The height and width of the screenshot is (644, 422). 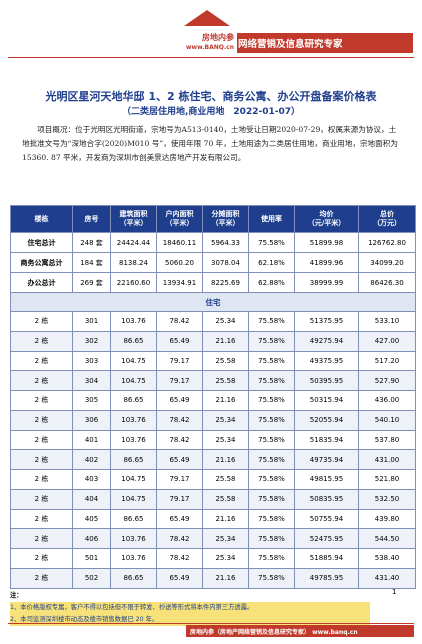 I want to click on summary-cell-total: 34099.20, so click(x=387, y=262).